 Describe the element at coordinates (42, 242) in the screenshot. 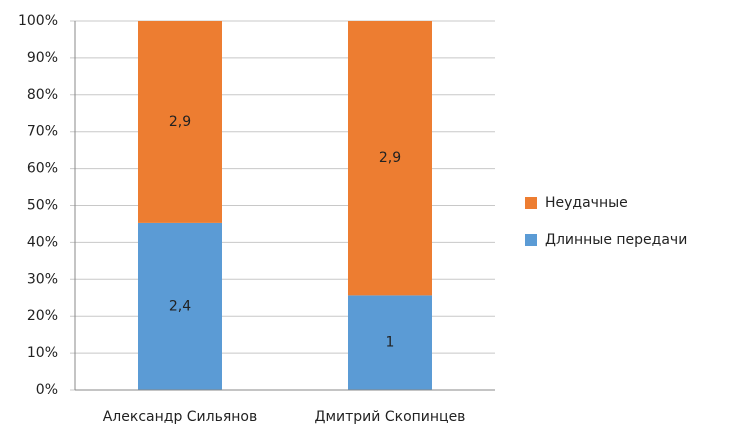

I see `y-tick-label: 40%` at that location.